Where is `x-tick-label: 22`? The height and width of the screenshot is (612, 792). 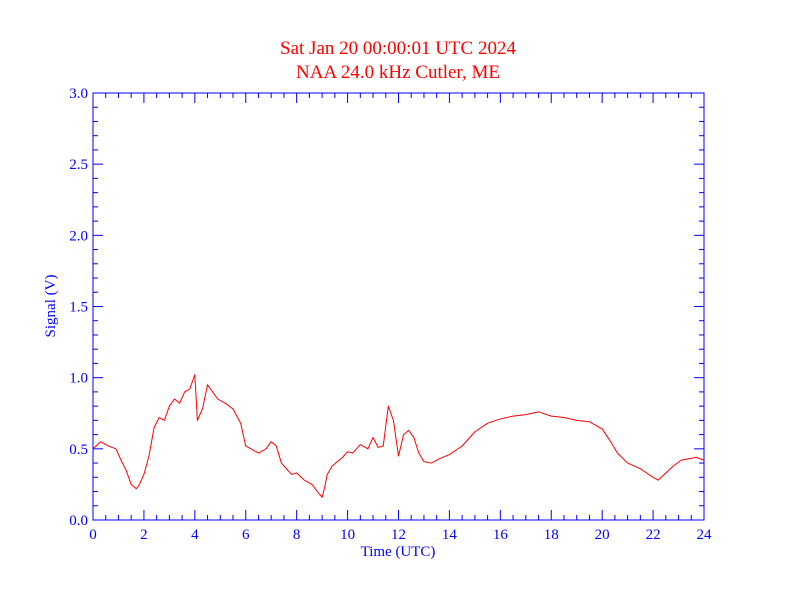 x-tick-label: 22 is located at coordinates (653, 535).